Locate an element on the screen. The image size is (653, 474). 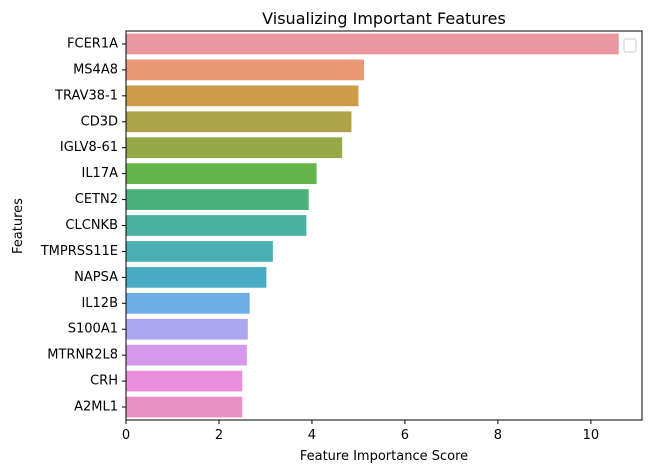
bar-a2ml1 is located at coordinates (184, 407).